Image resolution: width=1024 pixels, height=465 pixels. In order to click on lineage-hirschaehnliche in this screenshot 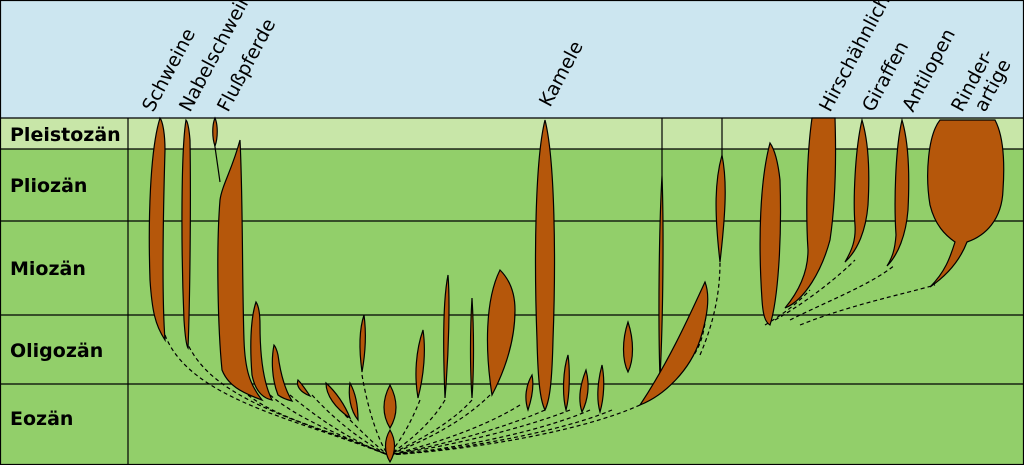, I will do `click(810, 213)`.